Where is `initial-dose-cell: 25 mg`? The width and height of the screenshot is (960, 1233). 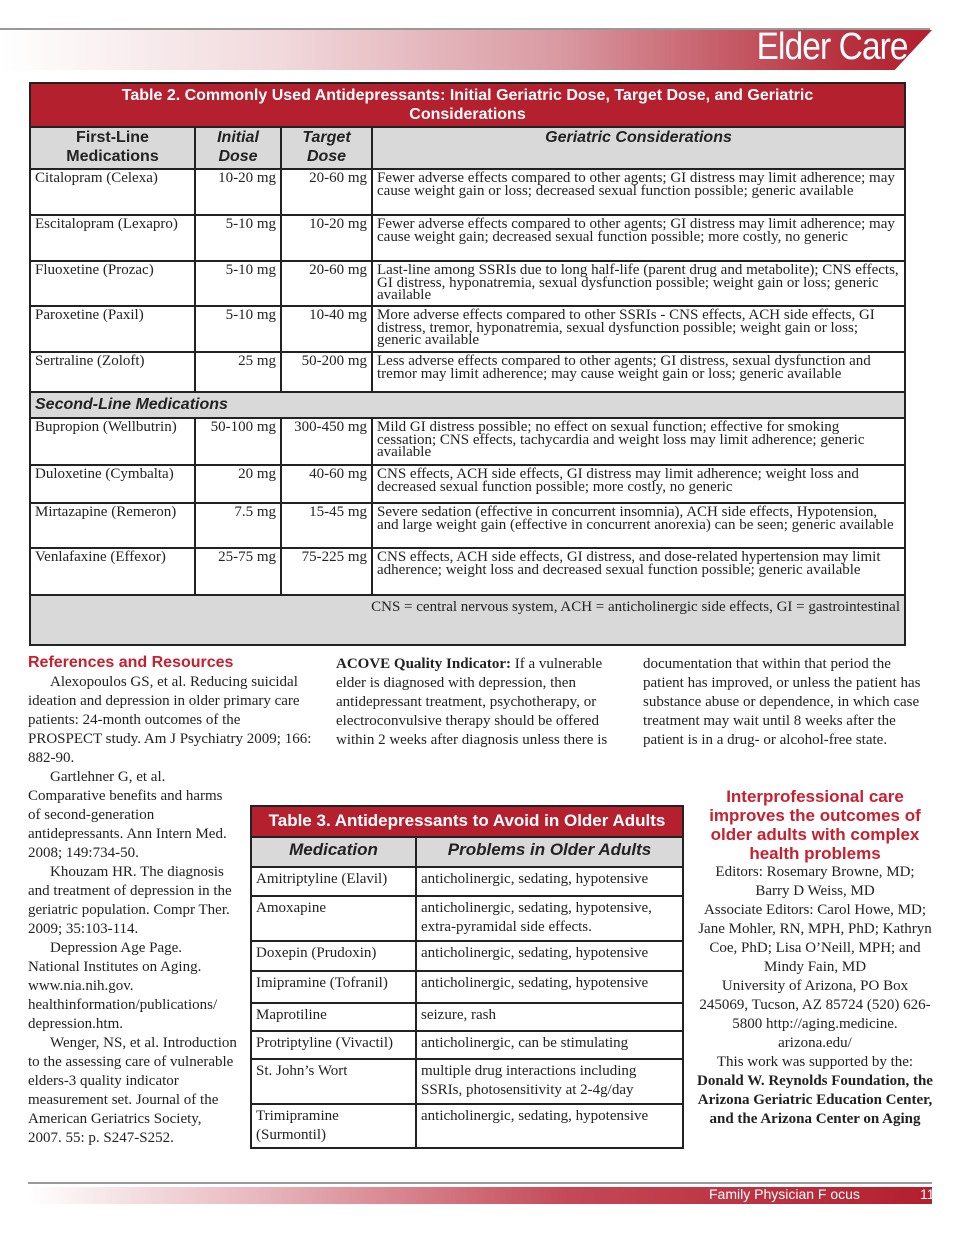
initial-dose-cell: 25 mg is located at coordinates (238, 372).